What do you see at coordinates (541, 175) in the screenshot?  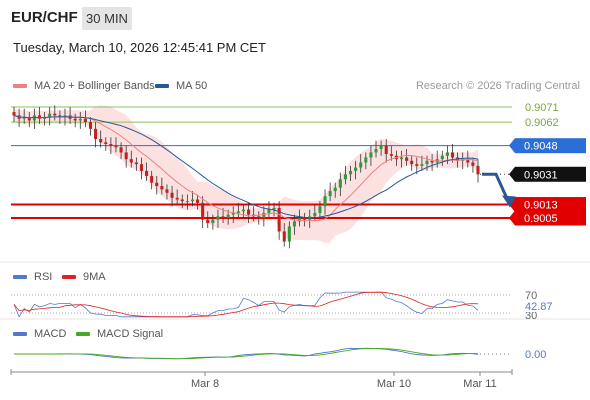 I see `level-label: 0.9031` at bounding box center [541, 175].